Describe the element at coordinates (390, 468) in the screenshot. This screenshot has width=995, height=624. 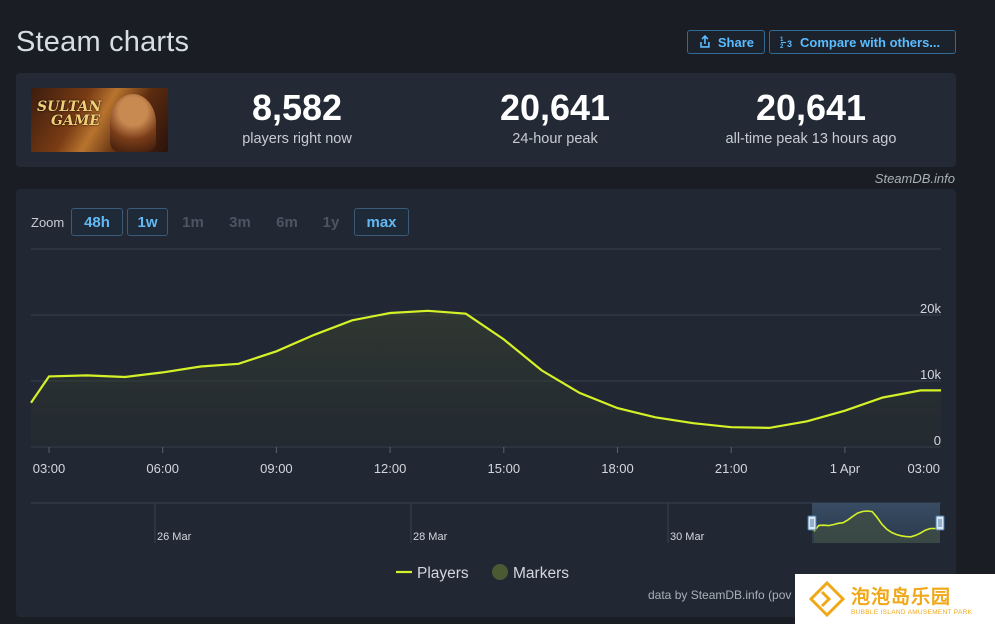
I see `x-tick-label: 12:00` at that location.